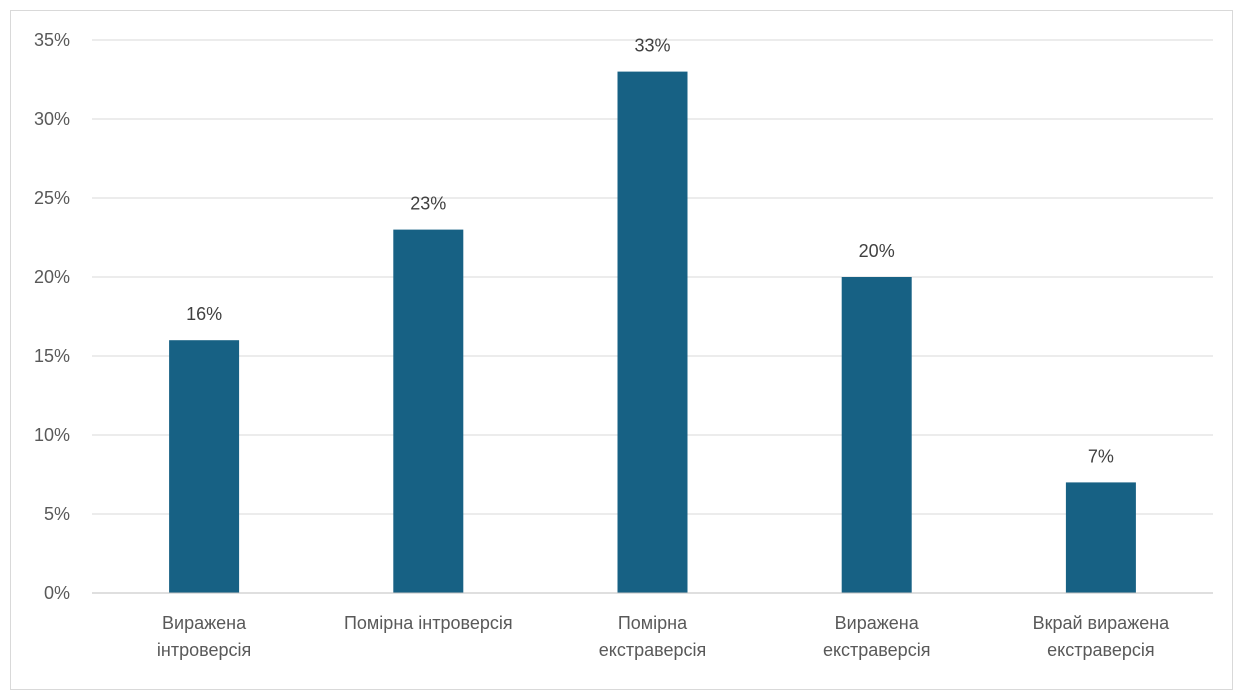 The height and width of the screenshot is (690, 1243). Describe the element at coordinates (52, 198) in the screenshot. I see `y-tick-label: 25%` at that location.